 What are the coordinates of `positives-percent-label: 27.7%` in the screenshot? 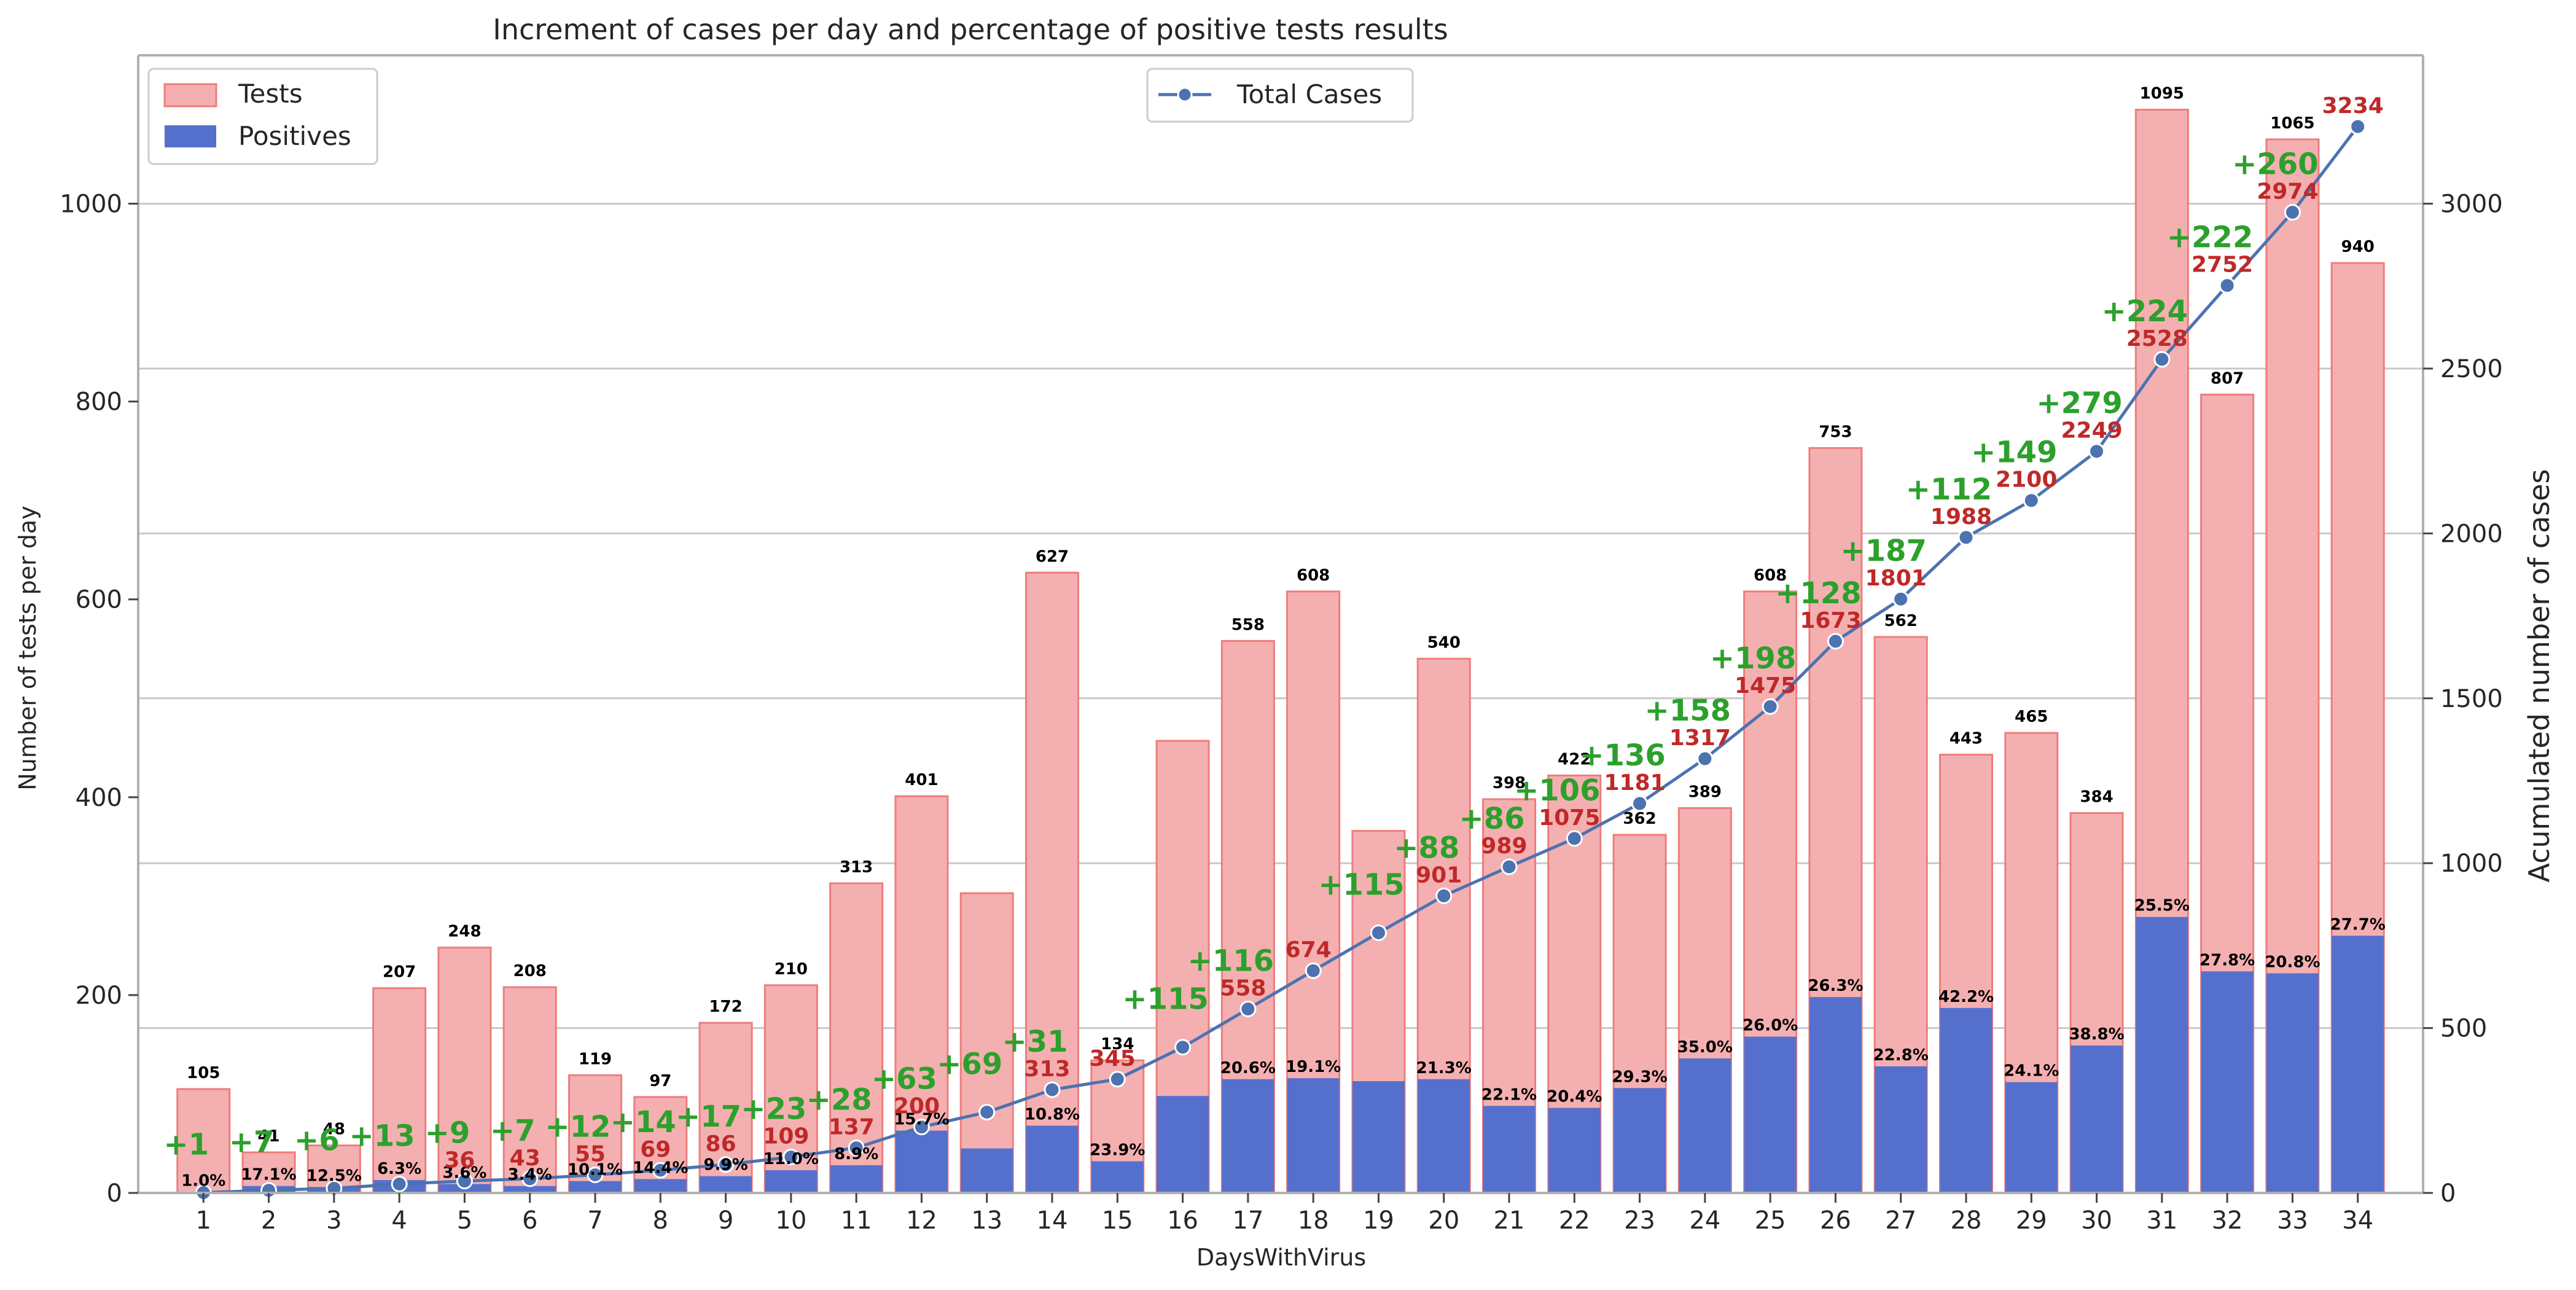 It's located at (2358, 925).